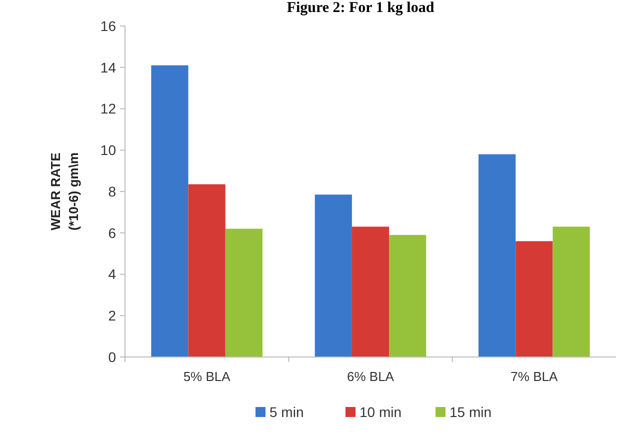 The height and width of the screenshot is (442, 641). What do you see at coordinates (112, 274) in the screenshot?
I see `y-tick-label: 4` at bounding box center [112, 274].